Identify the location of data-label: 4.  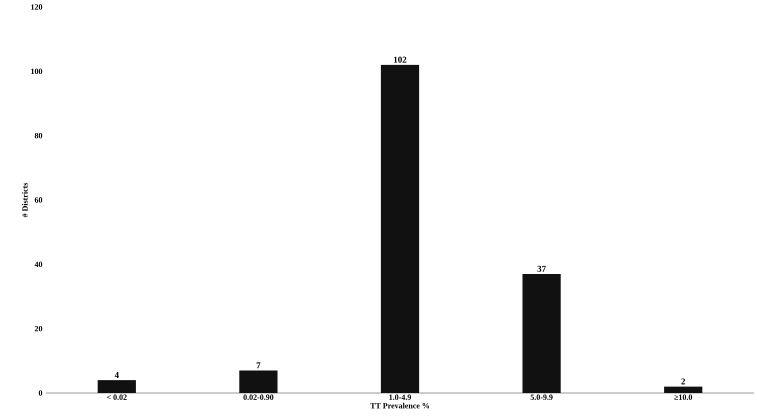
(116, 375).